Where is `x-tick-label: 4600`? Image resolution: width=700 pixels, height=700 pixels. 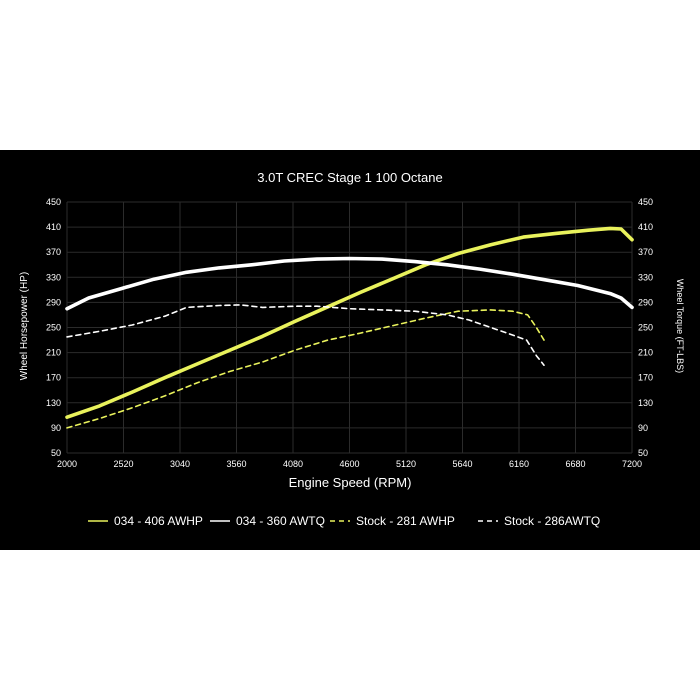
x-tick-label: 4600 is located at coordinates (349, 464).